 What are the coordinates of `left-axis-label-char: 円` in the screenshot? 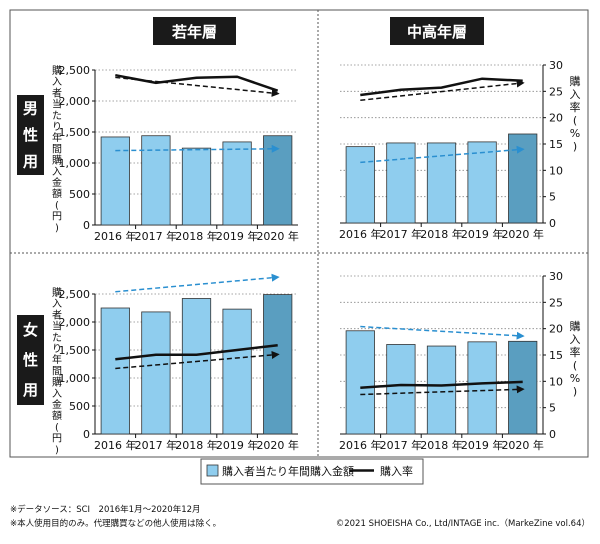 It's located at (57, 439).